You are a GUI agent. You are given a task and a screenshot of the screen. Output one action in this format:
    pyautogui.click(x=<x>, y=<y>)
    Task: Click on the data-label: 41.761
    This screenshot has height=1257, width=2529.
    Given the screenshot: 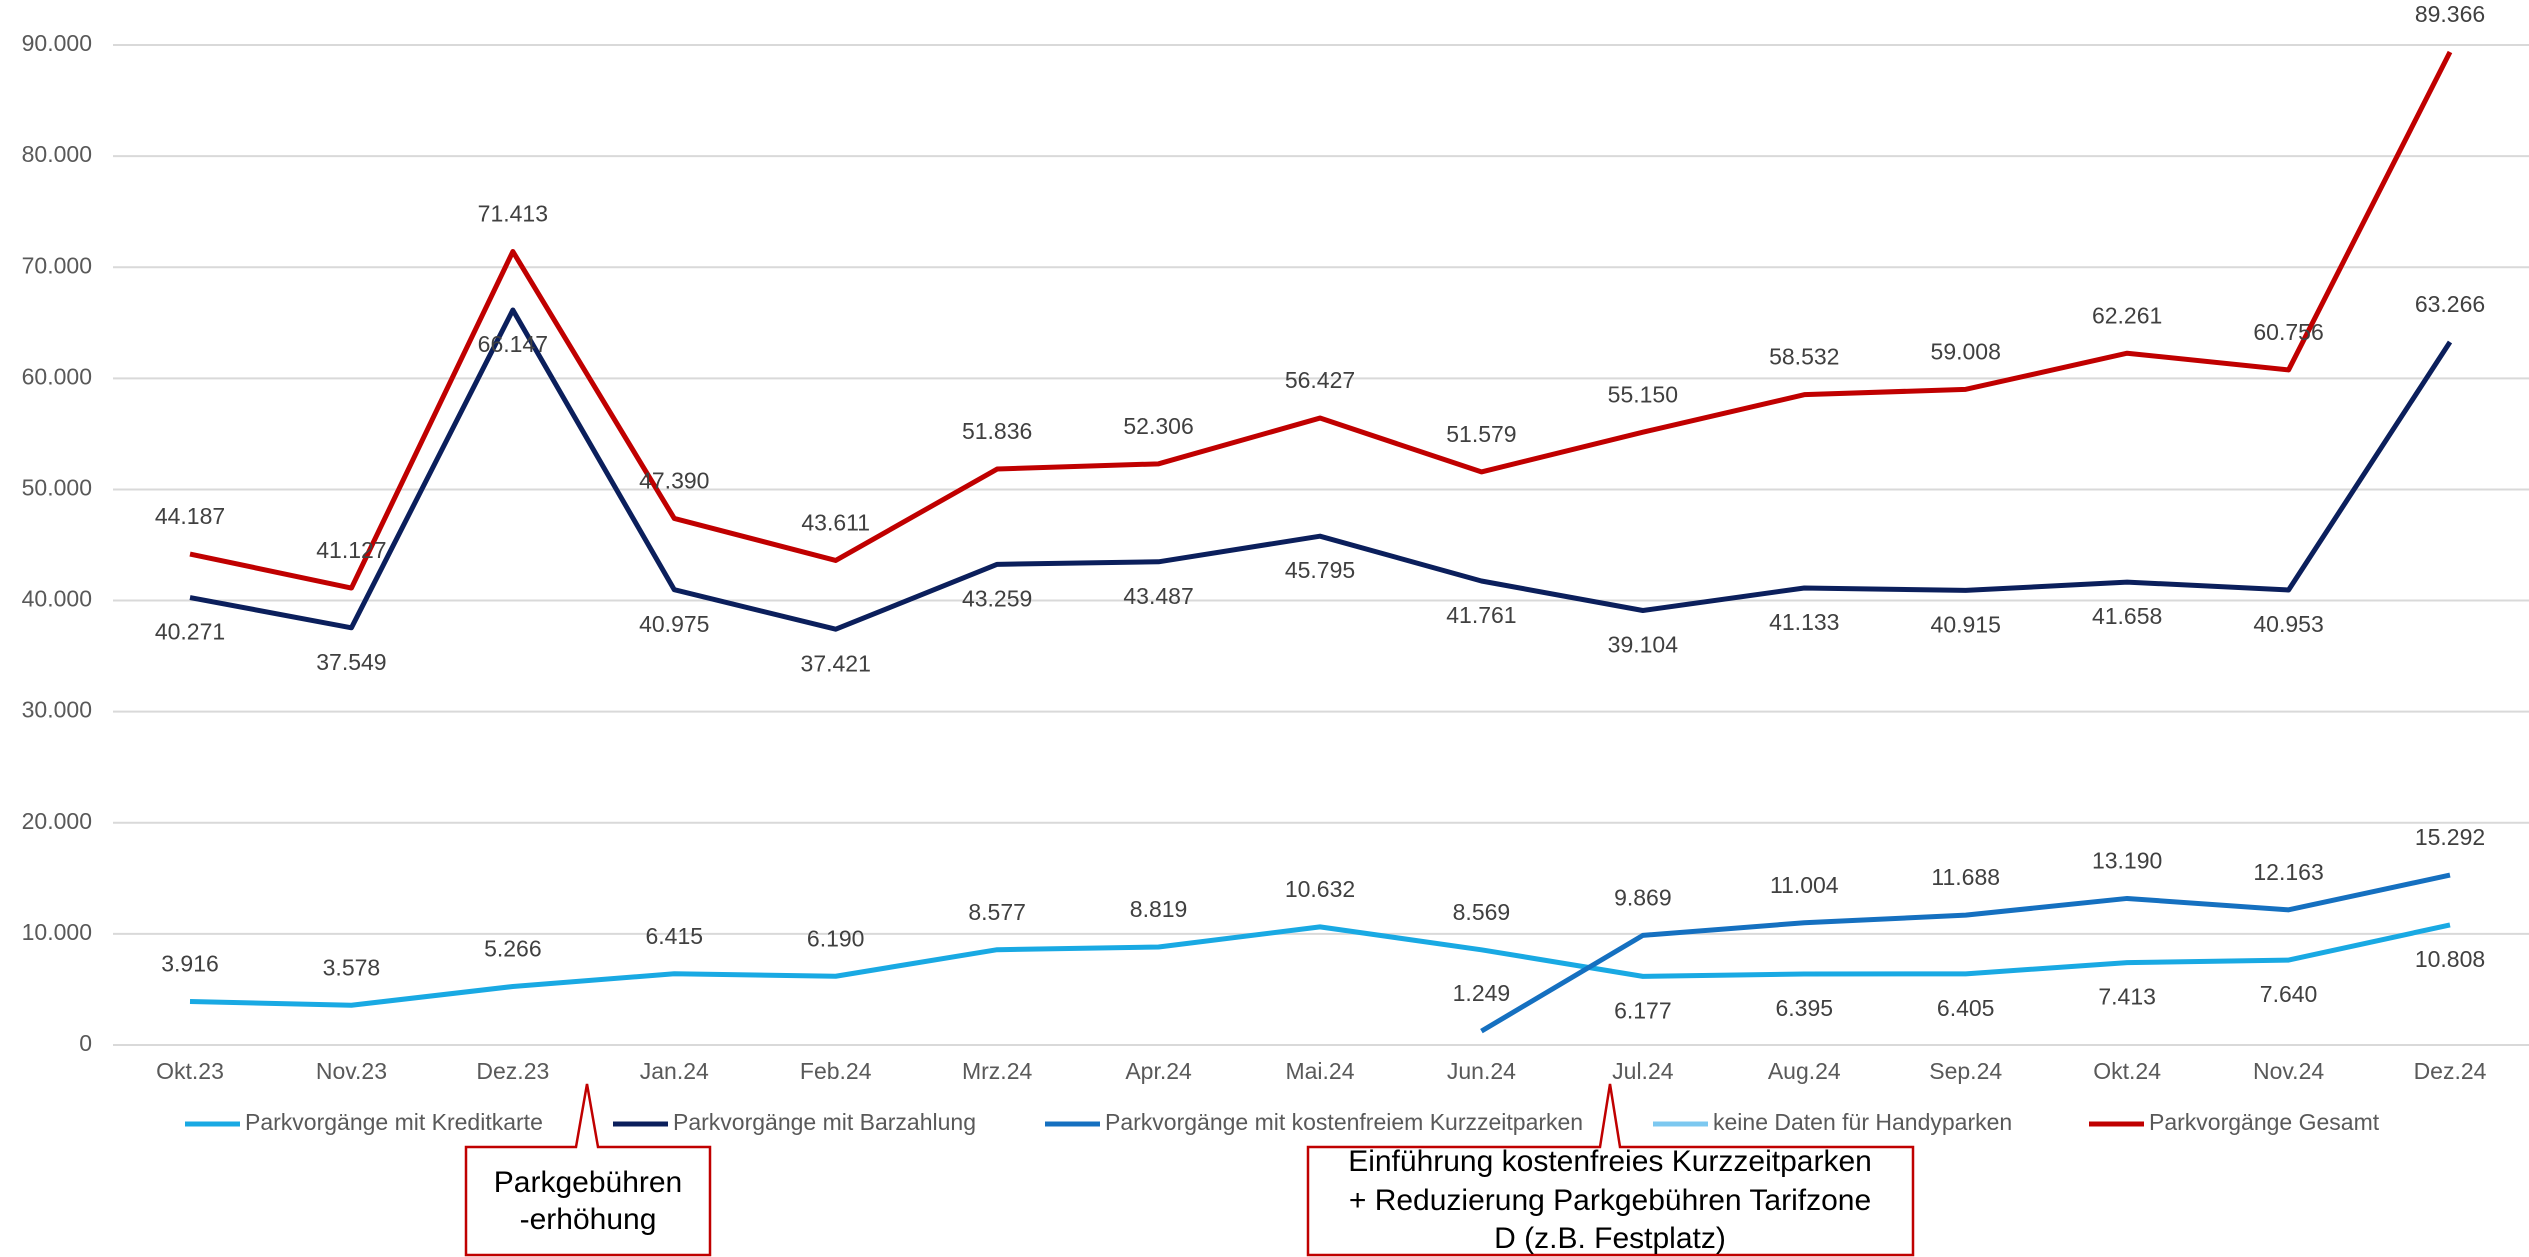 What is the action you would take?
    pyautogui.click(x=1481, y=615)
    